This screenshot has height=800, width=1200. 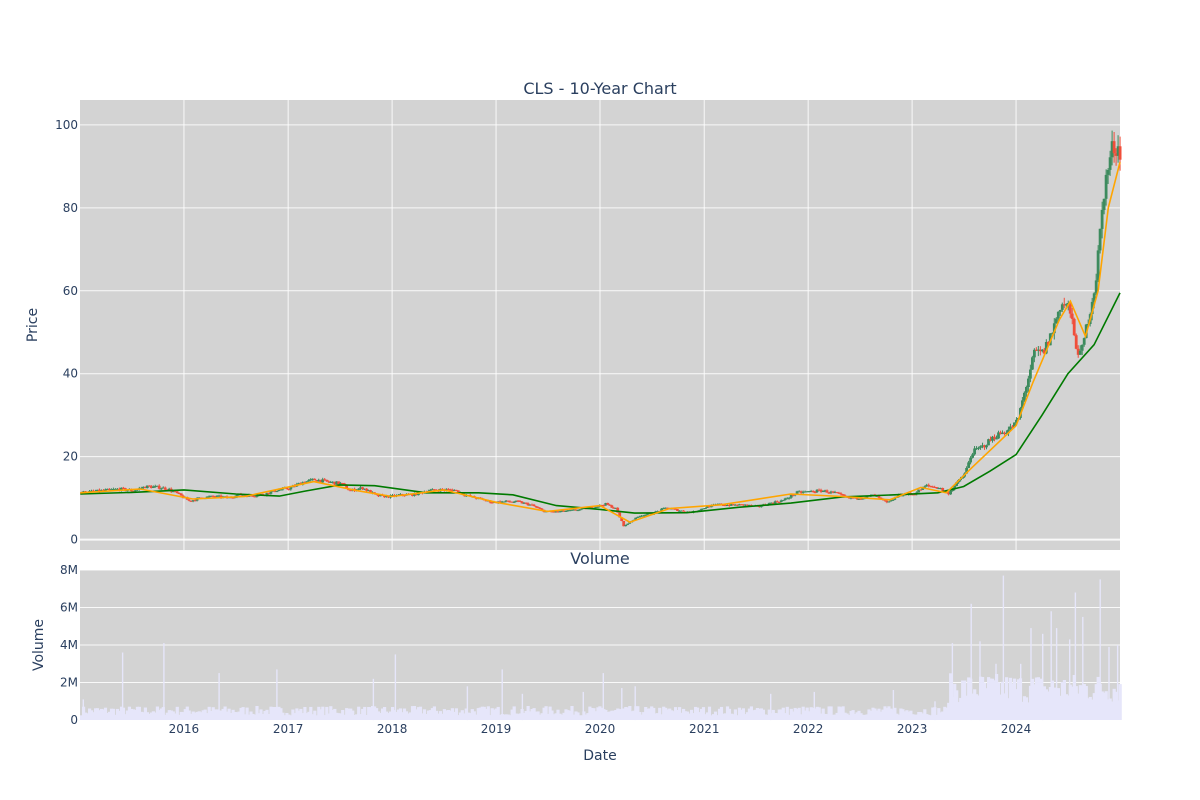 I want to click on price-tick-label: 0, so click(x=74, y=540).